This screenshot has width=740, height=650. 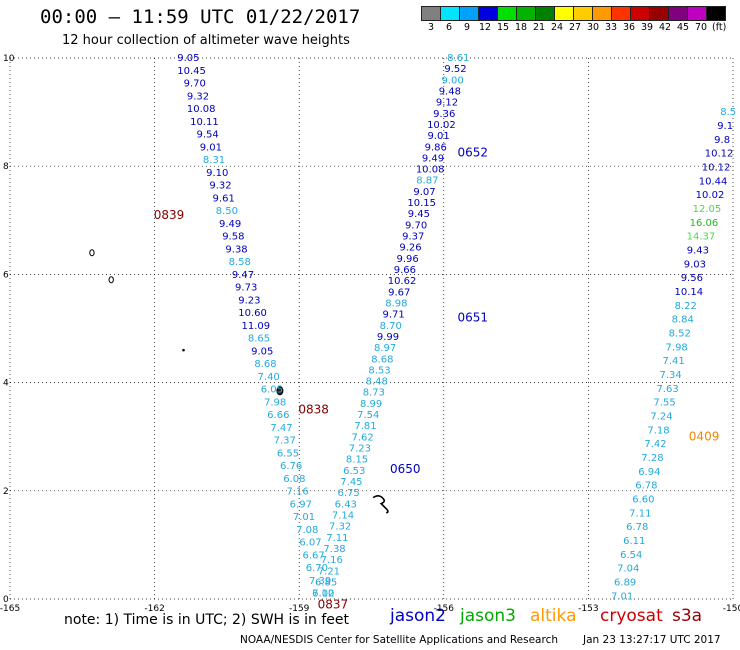 What do you see at coordinates (259, 339) in the screenshot?
I see `wave-height-value: 8.65` at bounding box center [259, 339].